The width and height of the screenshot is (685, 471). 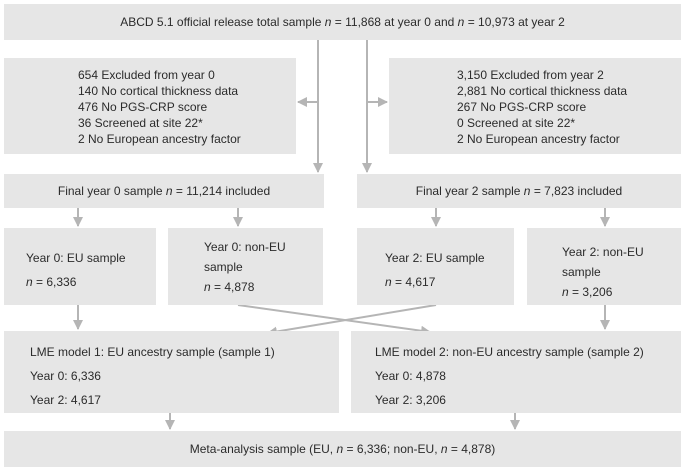 What do you see at coordinates (65, 400) in the screenshot?
I see `lme-model1-year2: Year 2: 4,617` at bounding box center [65, 400].